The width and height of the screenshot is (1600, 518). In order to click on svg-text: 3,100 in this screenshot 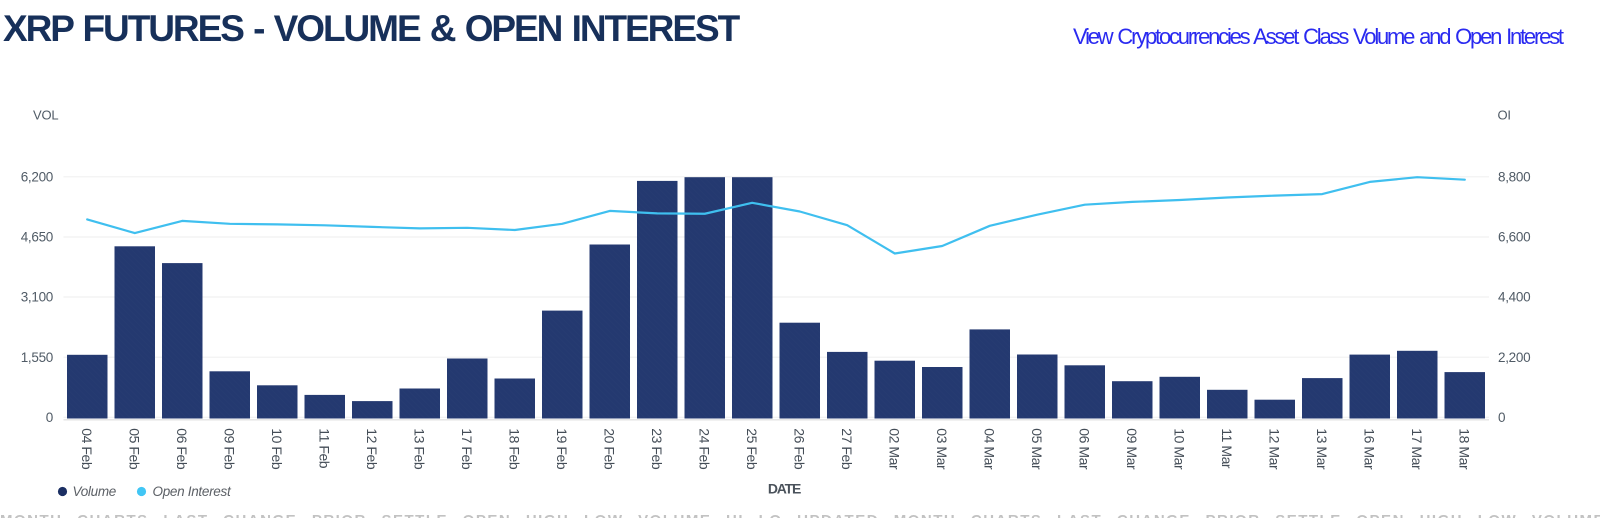, I will do `click(37, 297)`.